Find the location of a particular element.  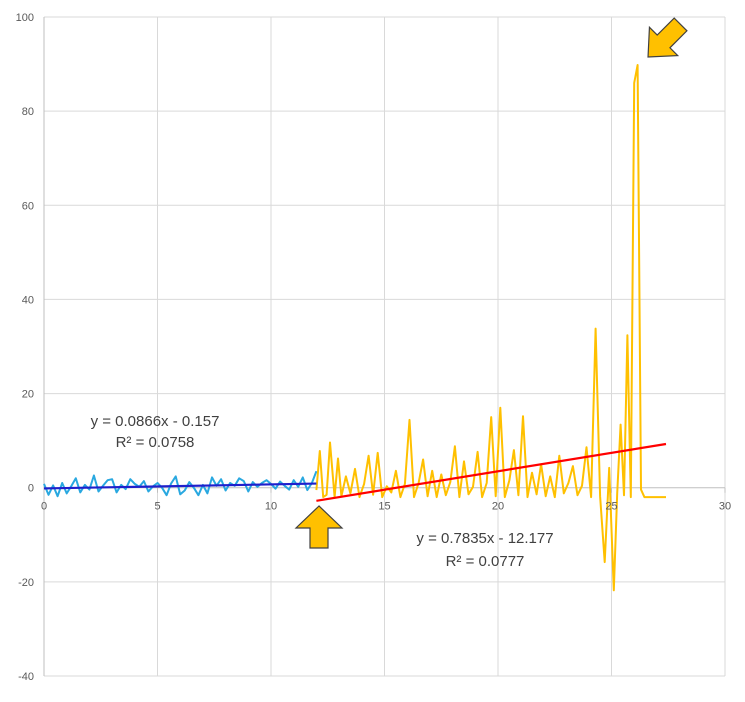

y-tick-label: 80 is located at coordinates (28, 112).